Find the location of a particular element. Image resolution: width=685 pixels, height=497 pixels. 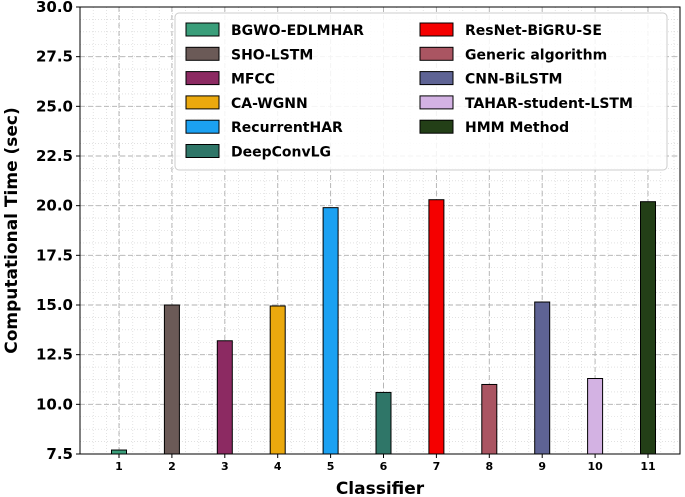

x-tick-label: 2 is located at coordinates (172, 466).